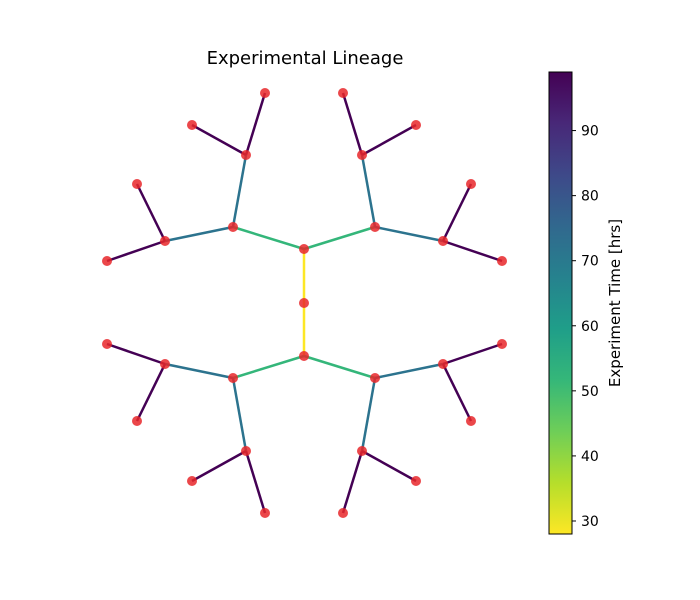 The height and width of the screenshot is (600, 700). Describe the element at coordinates (590, 457) in the screenshot. I see `colorbar-tick-label: 40` at that location.